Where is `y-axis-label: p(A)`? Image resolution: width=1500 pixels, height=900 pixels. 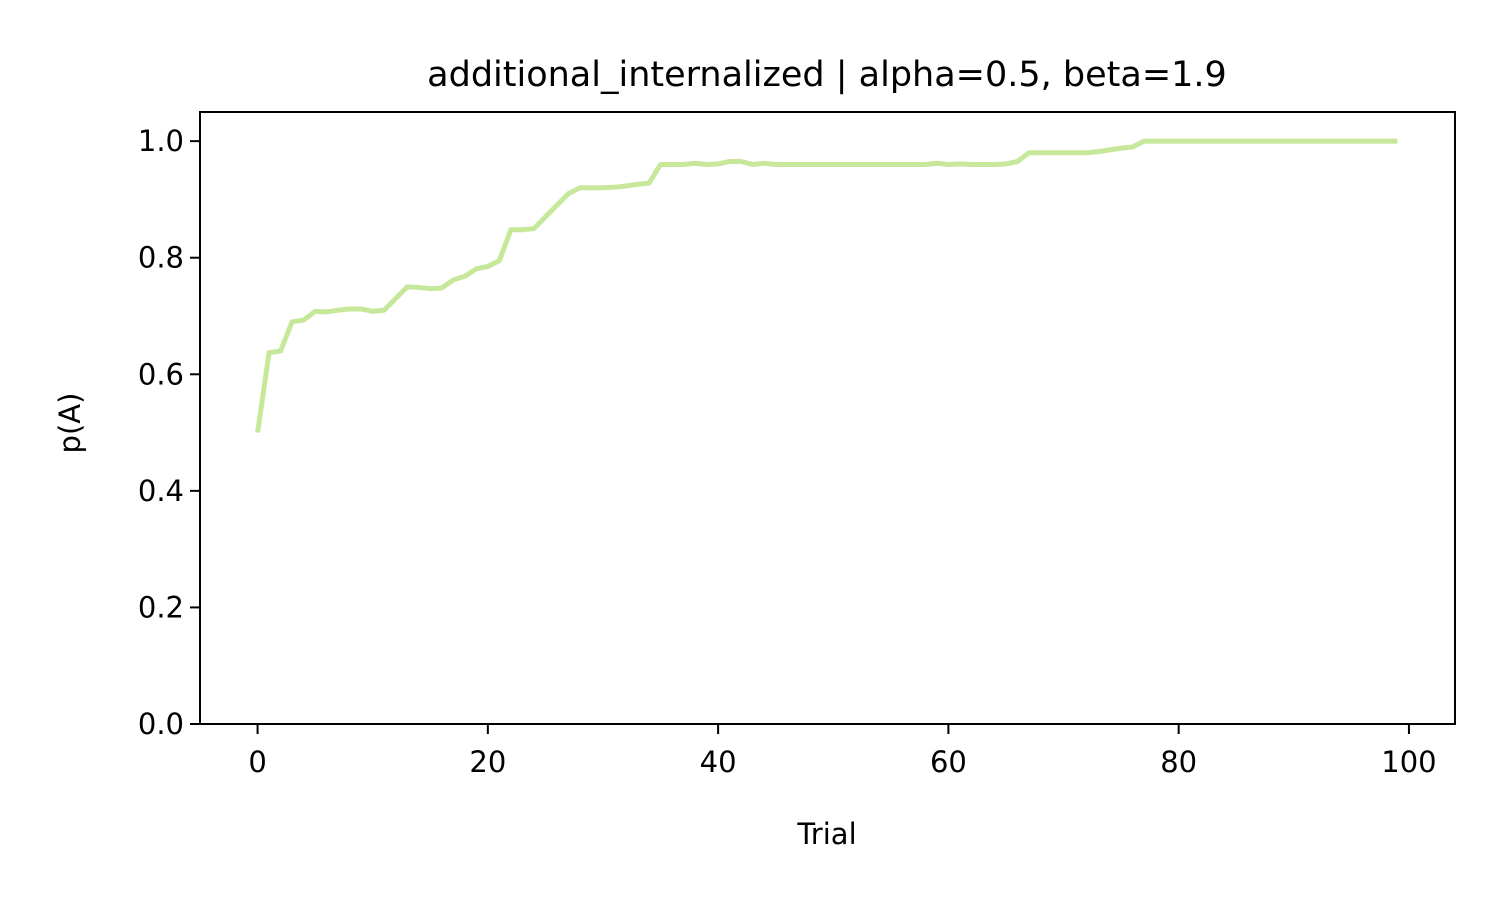 y-axis-label: p(A) is located at coordinates (70, 423).